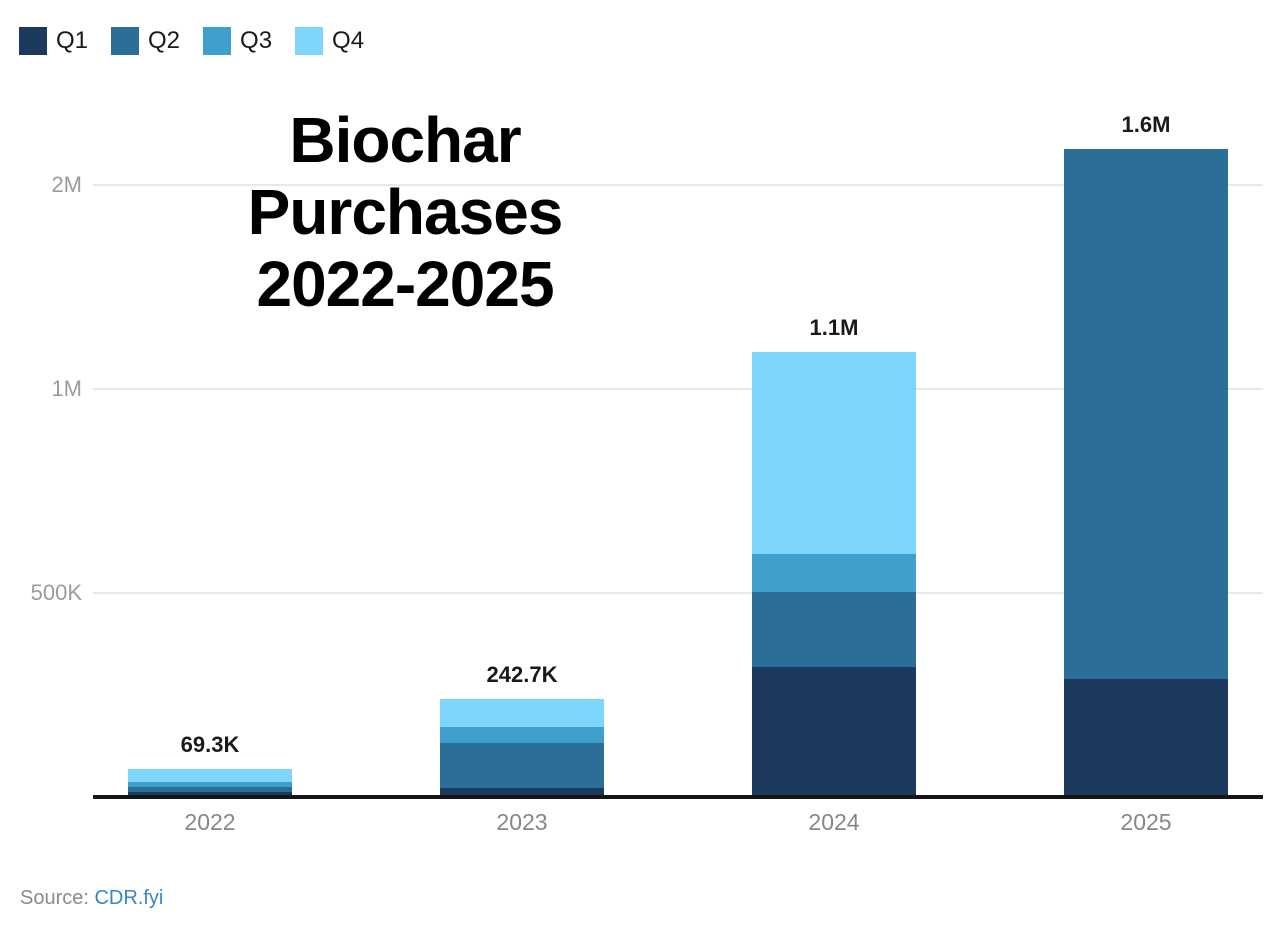 The height and width of the screenshot is (940, 1282). What do you see at coordinates (348, 40) in the screenshot?
I see `legend-label-q4: Q4` at bounding box center [348, 40].